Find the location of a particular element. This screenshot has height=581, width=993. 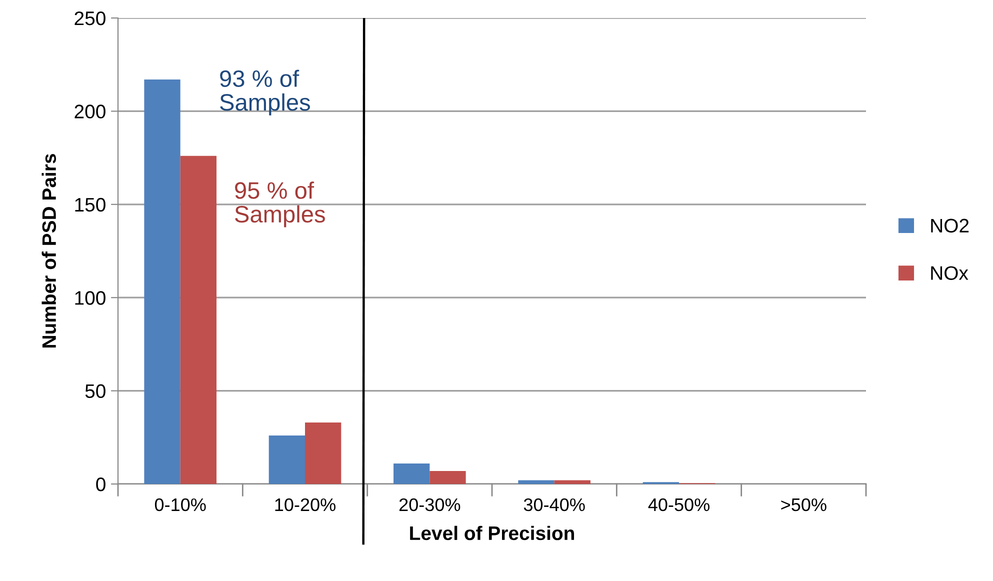

y-tick-label: 150 is located at coordinates (90, 205).